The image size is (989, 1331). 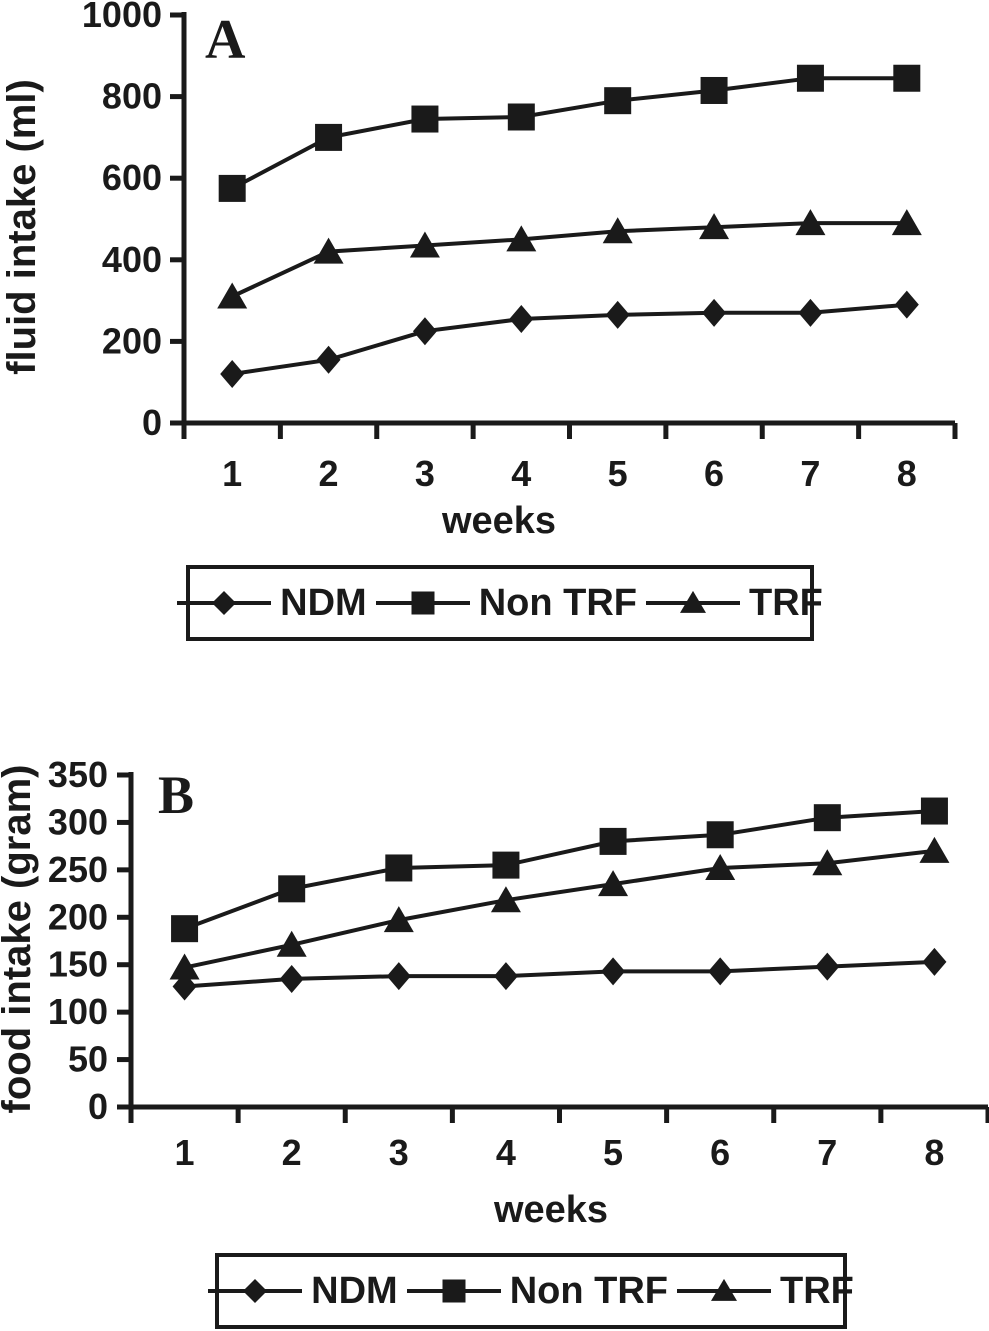 I want to click on y-tick-label: 300, so click(x=78, y=821).